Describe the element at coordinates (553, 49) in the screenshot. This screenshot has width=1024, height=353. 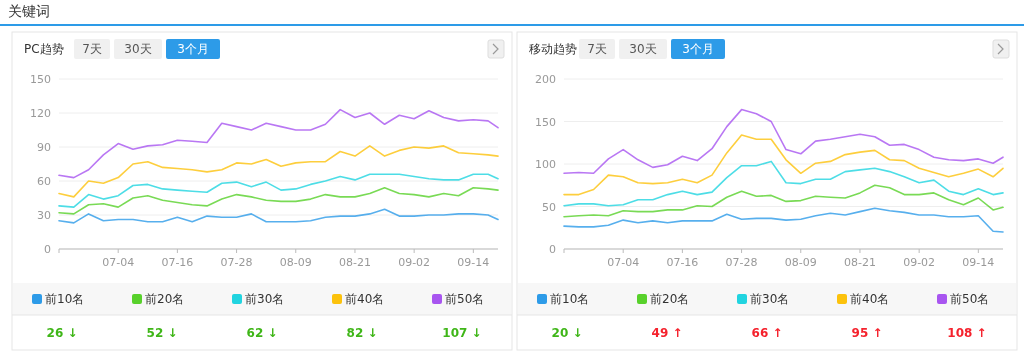
I see `chart-title: 移动趋势` at that location.